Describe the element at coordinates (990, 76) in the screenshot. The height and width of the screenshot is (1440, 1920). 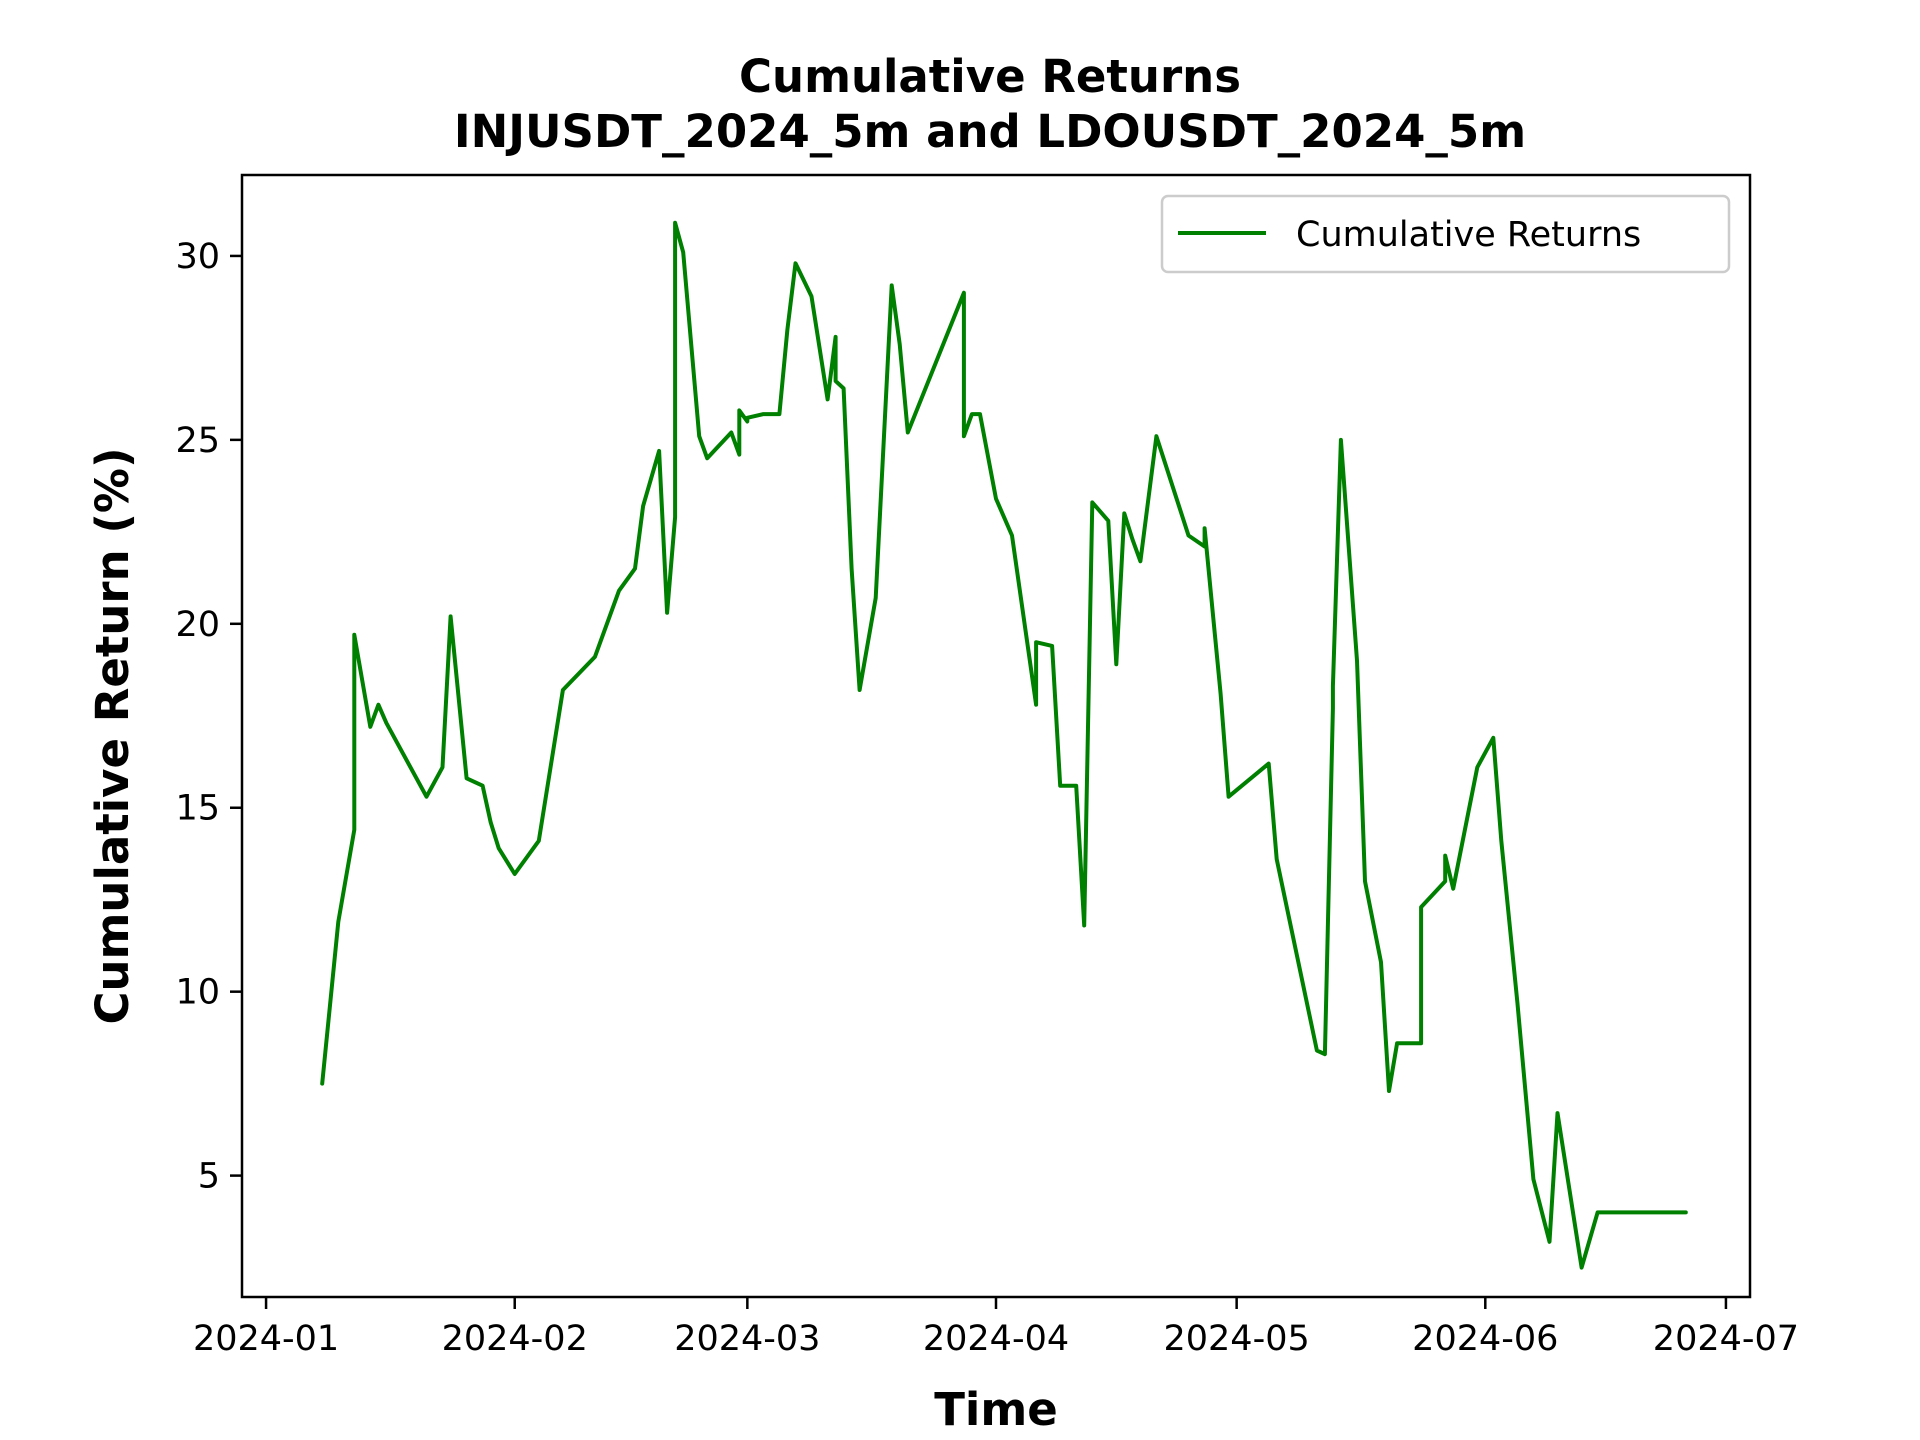
I see `chart-title: Cumulative Returns` at that location.